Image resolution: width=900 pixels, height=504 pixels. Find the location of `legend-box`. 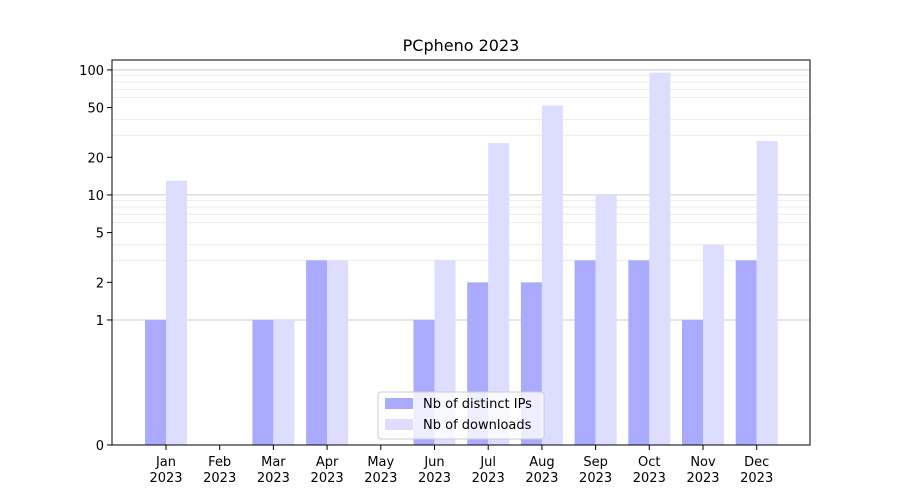

legend-box is located at coordinates (461, 415).